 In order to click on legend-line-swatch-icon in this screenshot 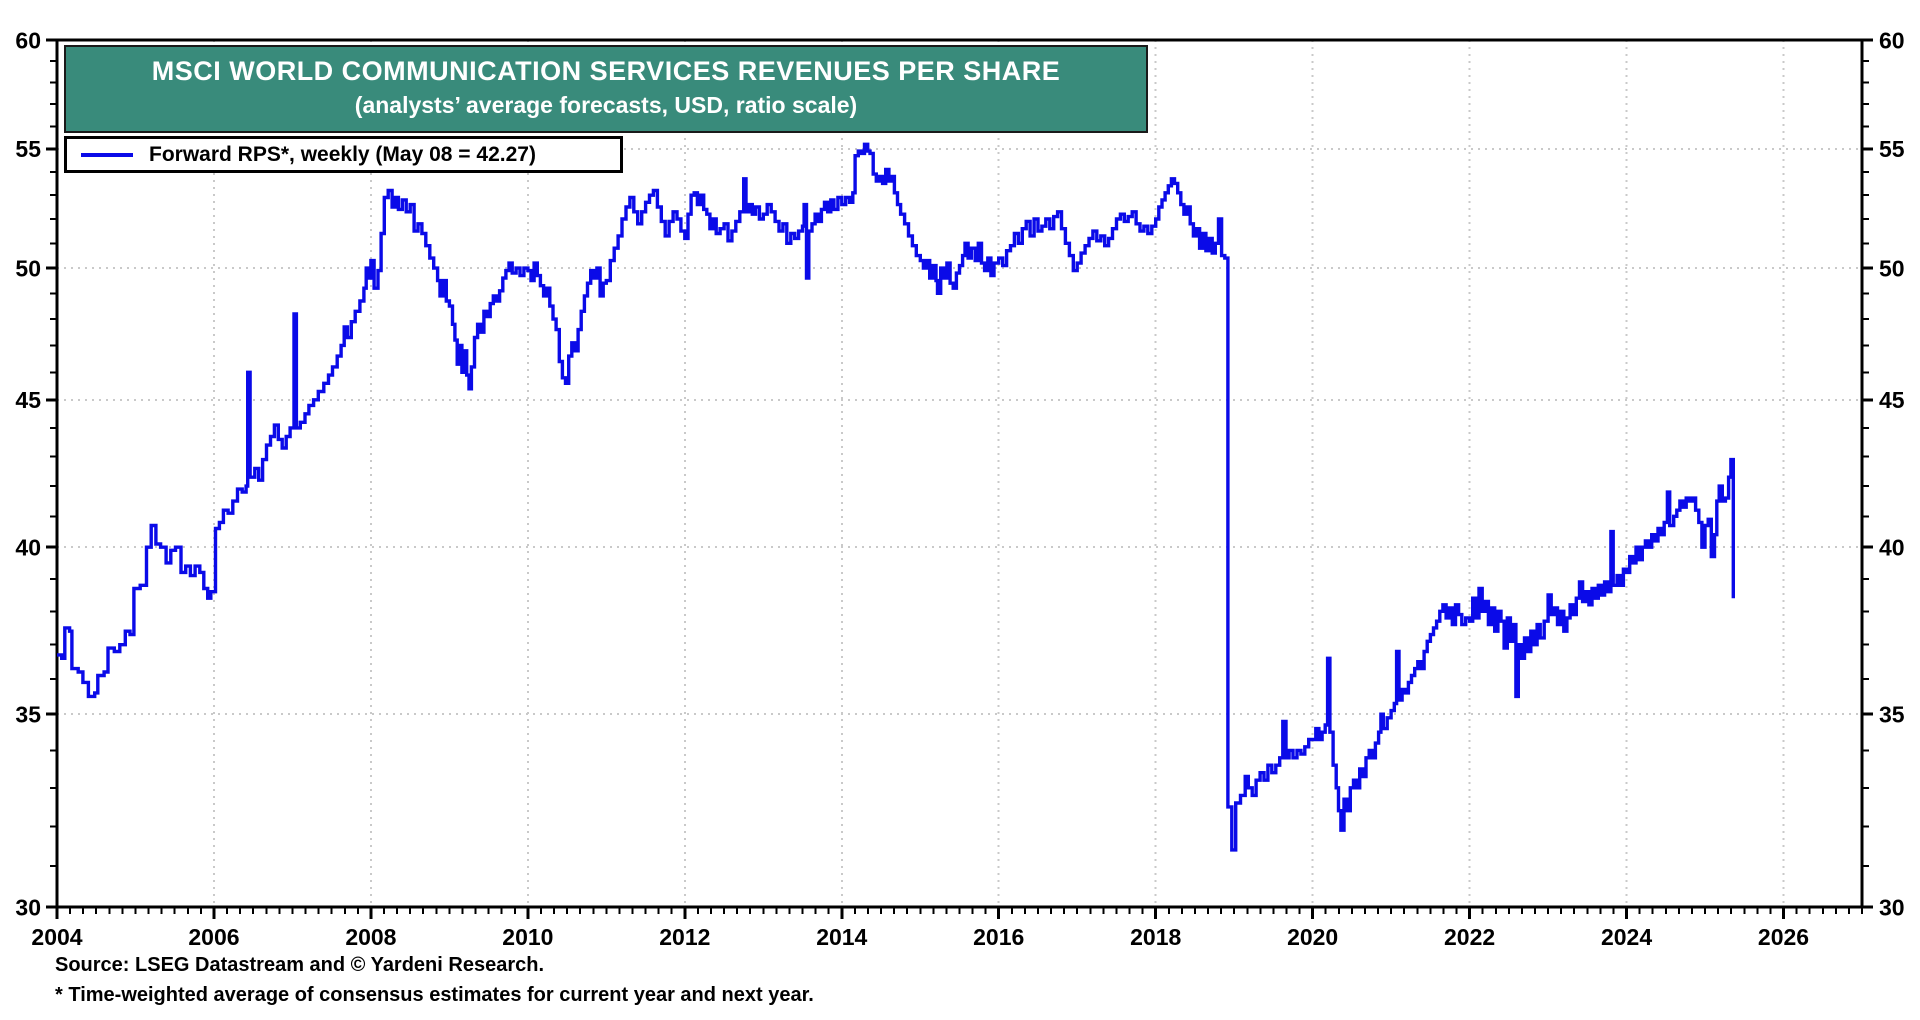, I will do `click(107, 154)`.